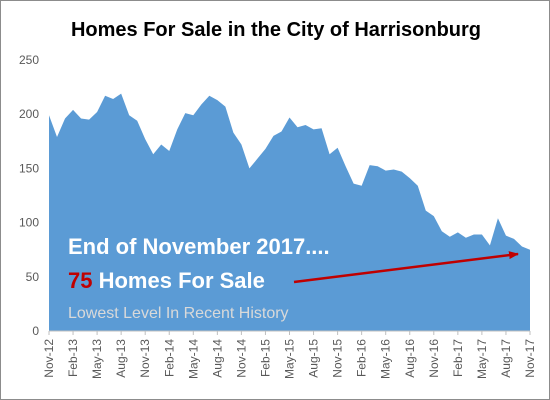  I want to click on x-tick-label: May-16, so click(386, 359).